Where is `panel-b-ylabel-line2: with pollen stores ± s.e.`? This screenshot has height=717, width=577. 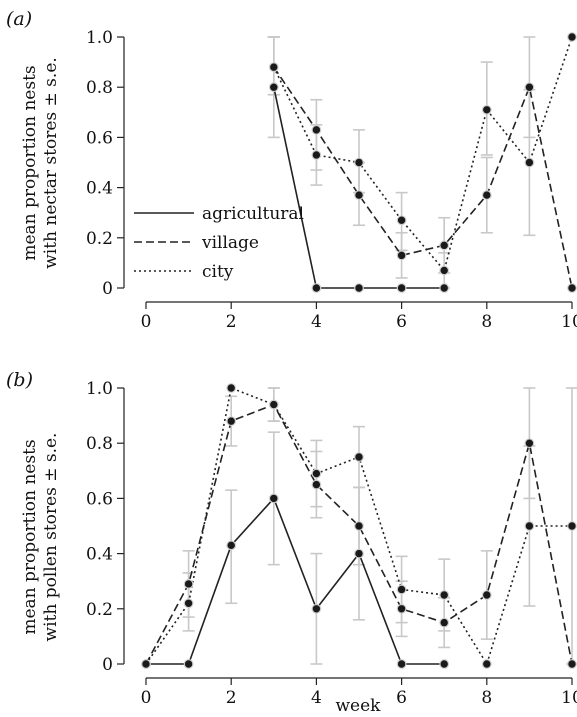
panel-b-ylabel-line2: with pollen stores ± s.e. is located at coordinates (51, 537).